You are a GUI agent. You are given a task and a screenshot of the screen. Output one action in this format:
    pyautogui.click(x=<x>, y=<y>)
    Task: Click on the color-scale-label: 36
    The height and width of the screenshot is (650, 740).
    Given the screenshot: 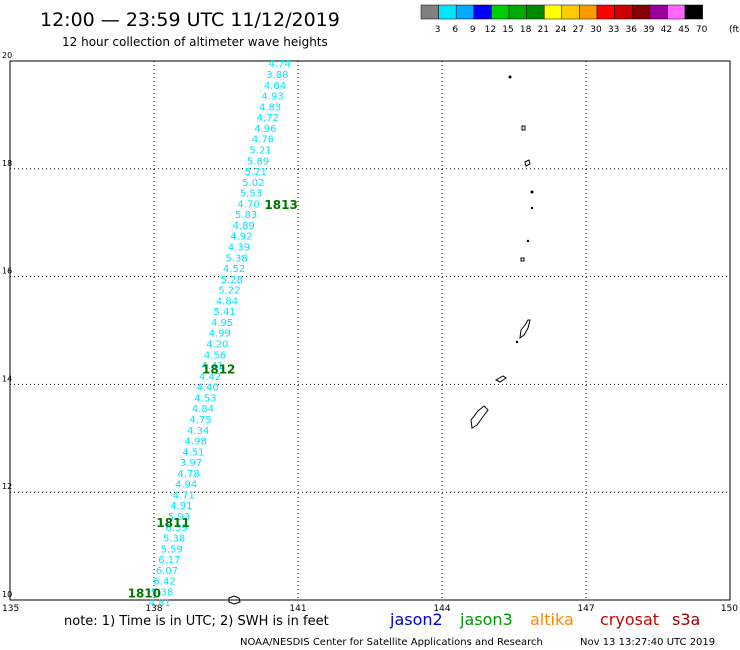 What is the action you would take?
    pyautogui.click(x=631, y=30)
    